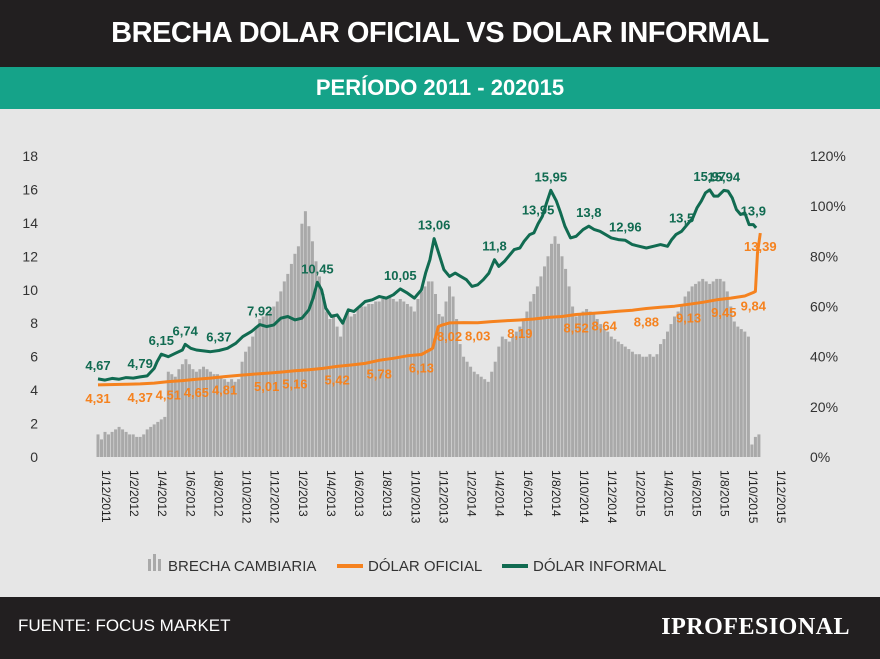 The image size is (880, 659). What do you see at coordinates (97, 365) in the screenshot?
I see `informal-data-label: 4,67` at bounding box center [97, 365].